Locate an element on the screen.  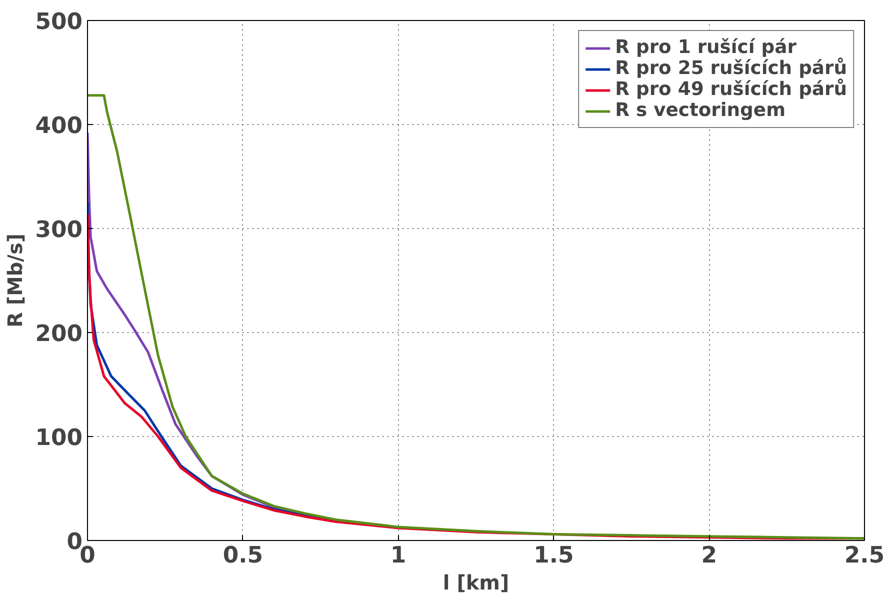
x-axis-title: l [km] is located at coordinates (476, 582).